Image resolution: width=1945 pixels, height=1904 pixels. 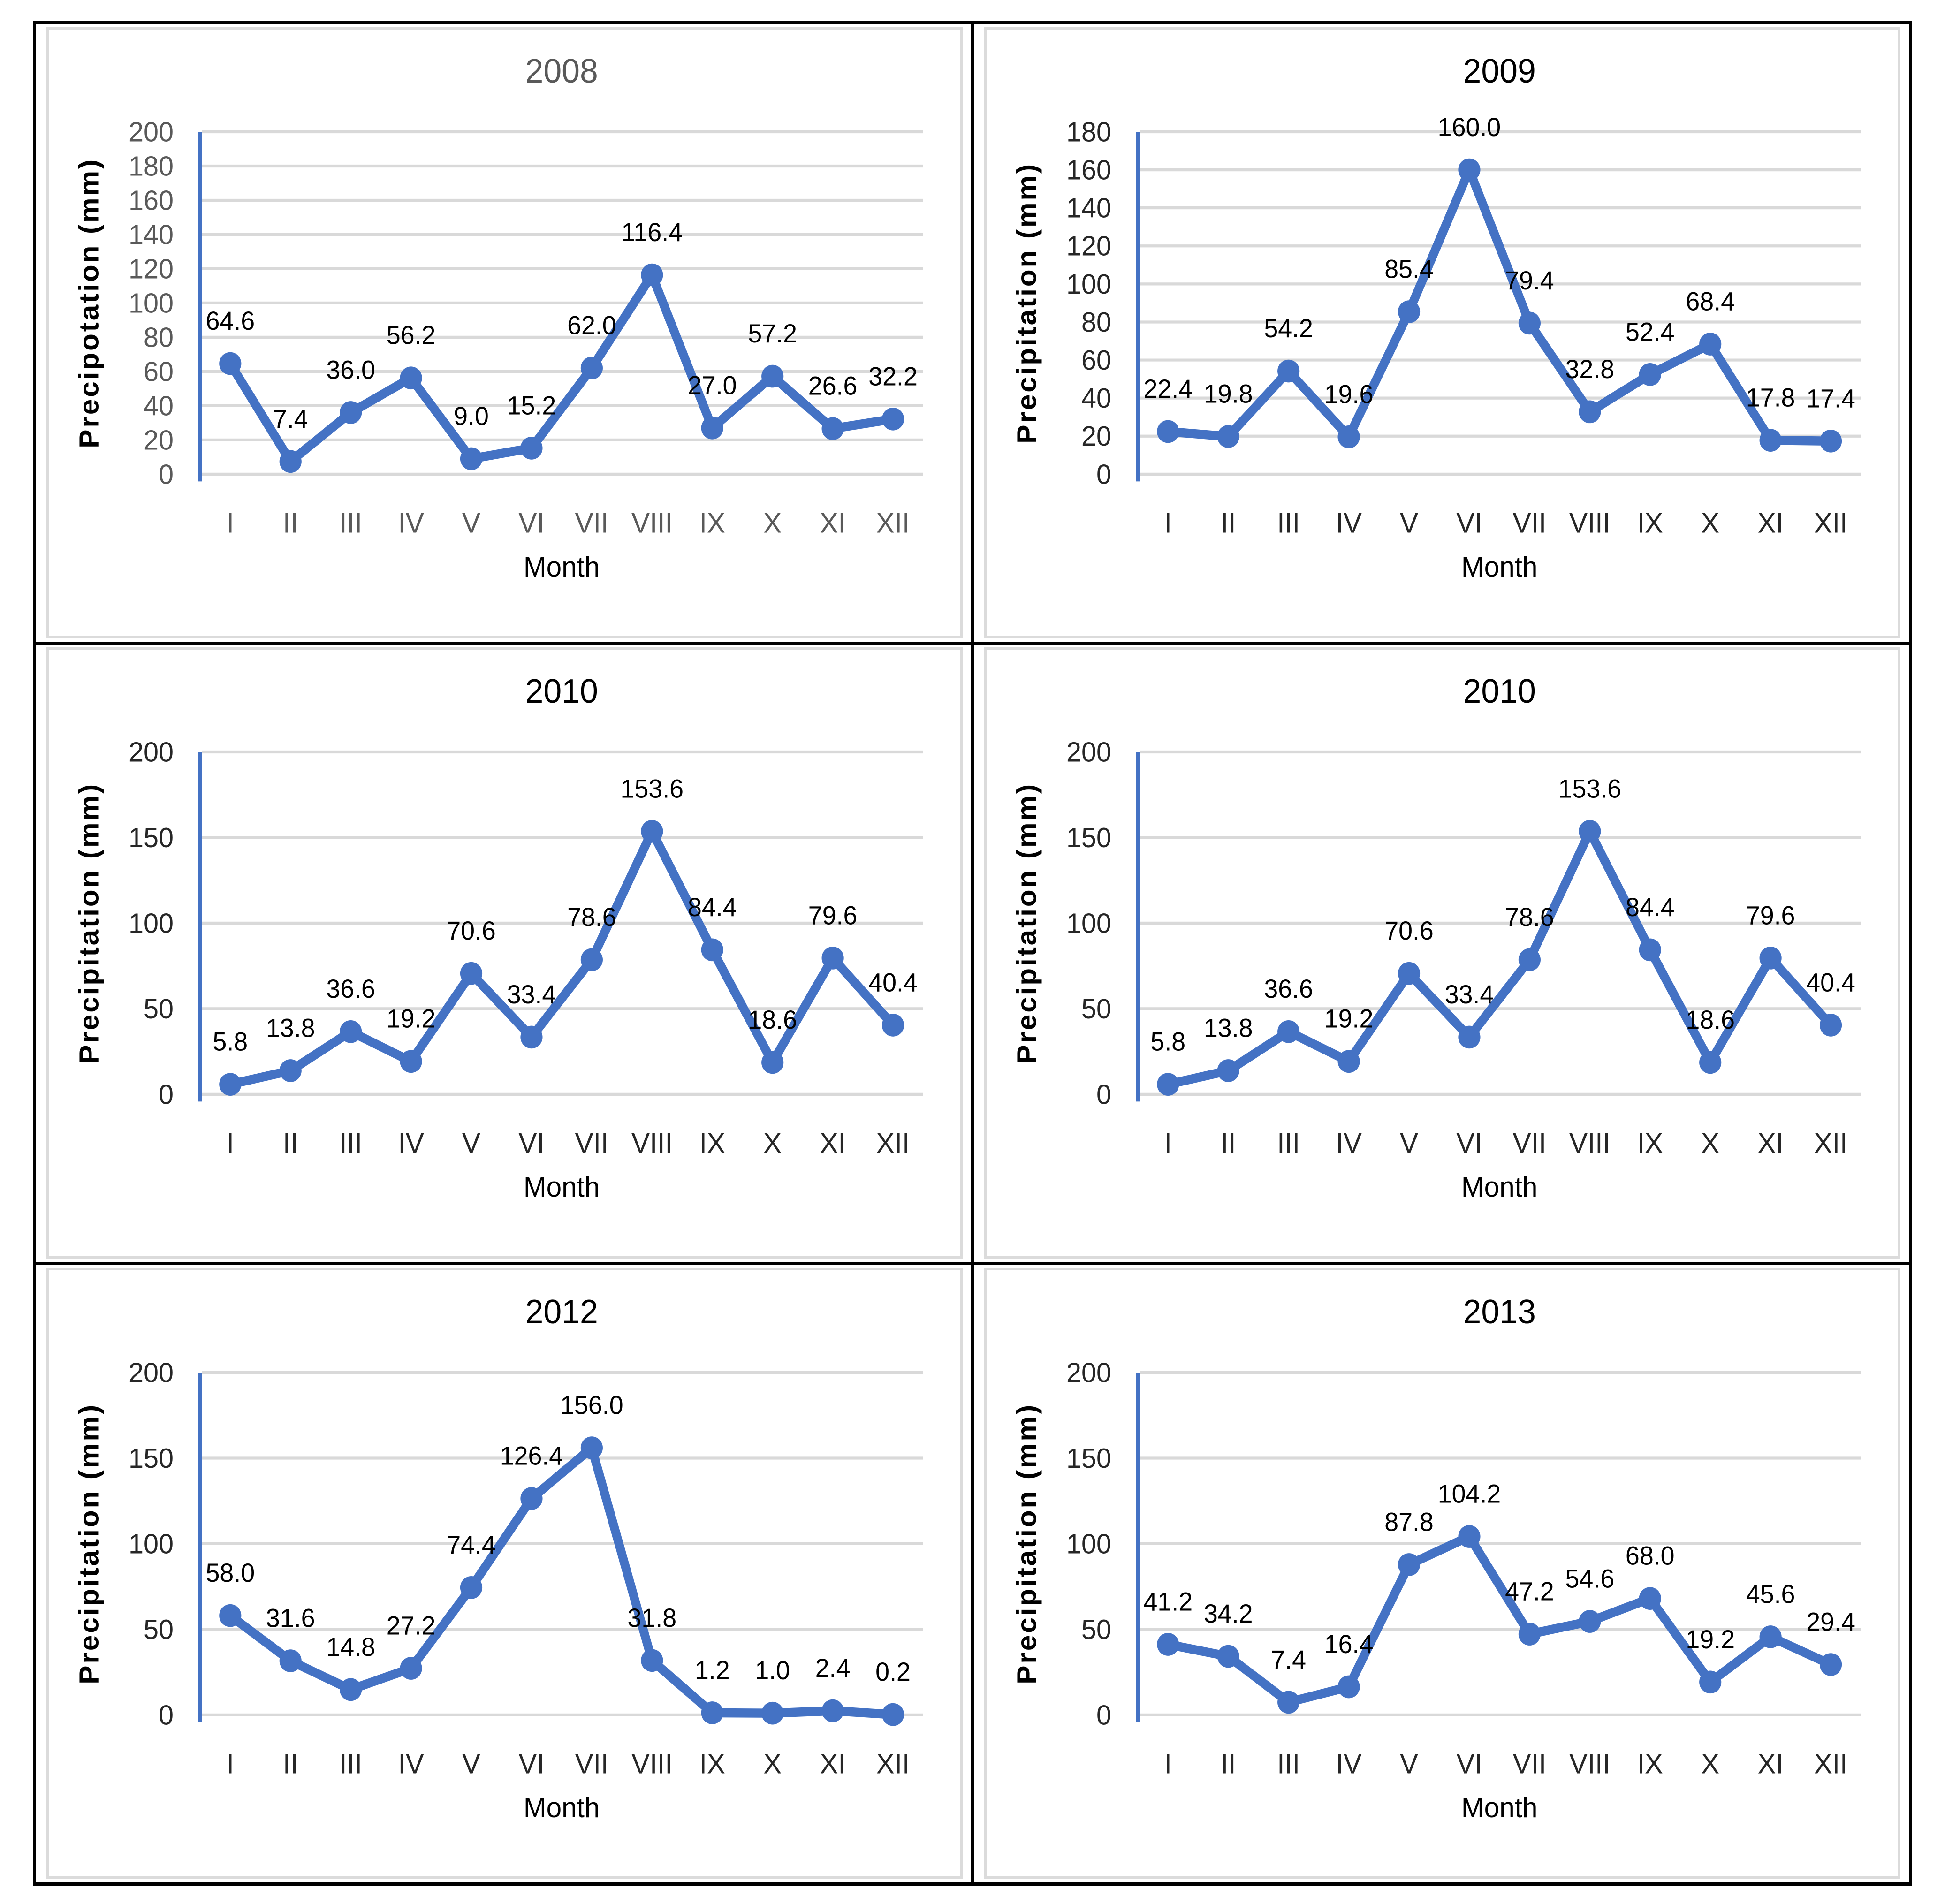 What do you see at coordinates (1228, 394) in the screenshot?
I see `data-point-label: 19.8` at bounding box center [1228, 394].